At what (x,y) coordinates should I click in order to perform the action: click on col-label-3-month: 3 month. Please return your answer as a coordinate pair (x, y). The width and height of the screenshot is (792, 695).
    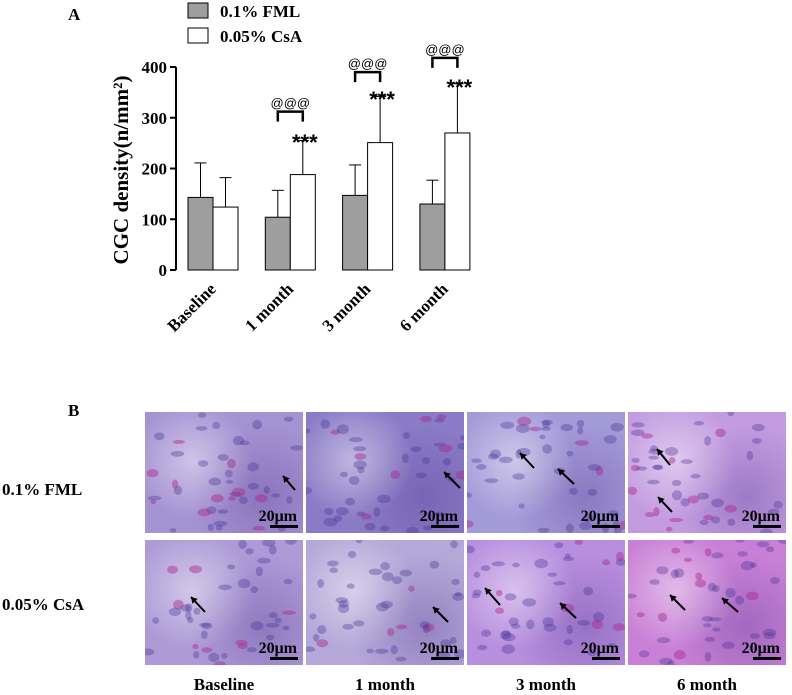
    Looking at the image, I should click on (546, 684).